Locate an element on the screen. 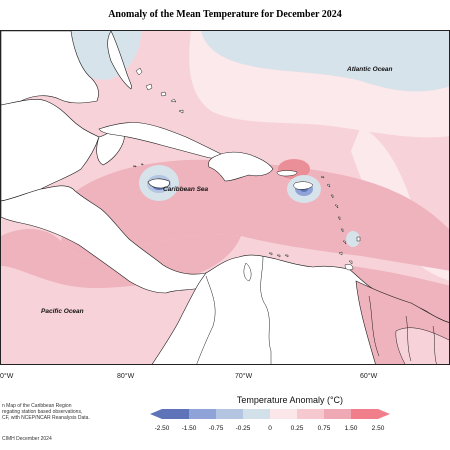 This screenshot has width=450, height=450. footer-credit: CIMH December 2024 is located at coordinates (27, 439).